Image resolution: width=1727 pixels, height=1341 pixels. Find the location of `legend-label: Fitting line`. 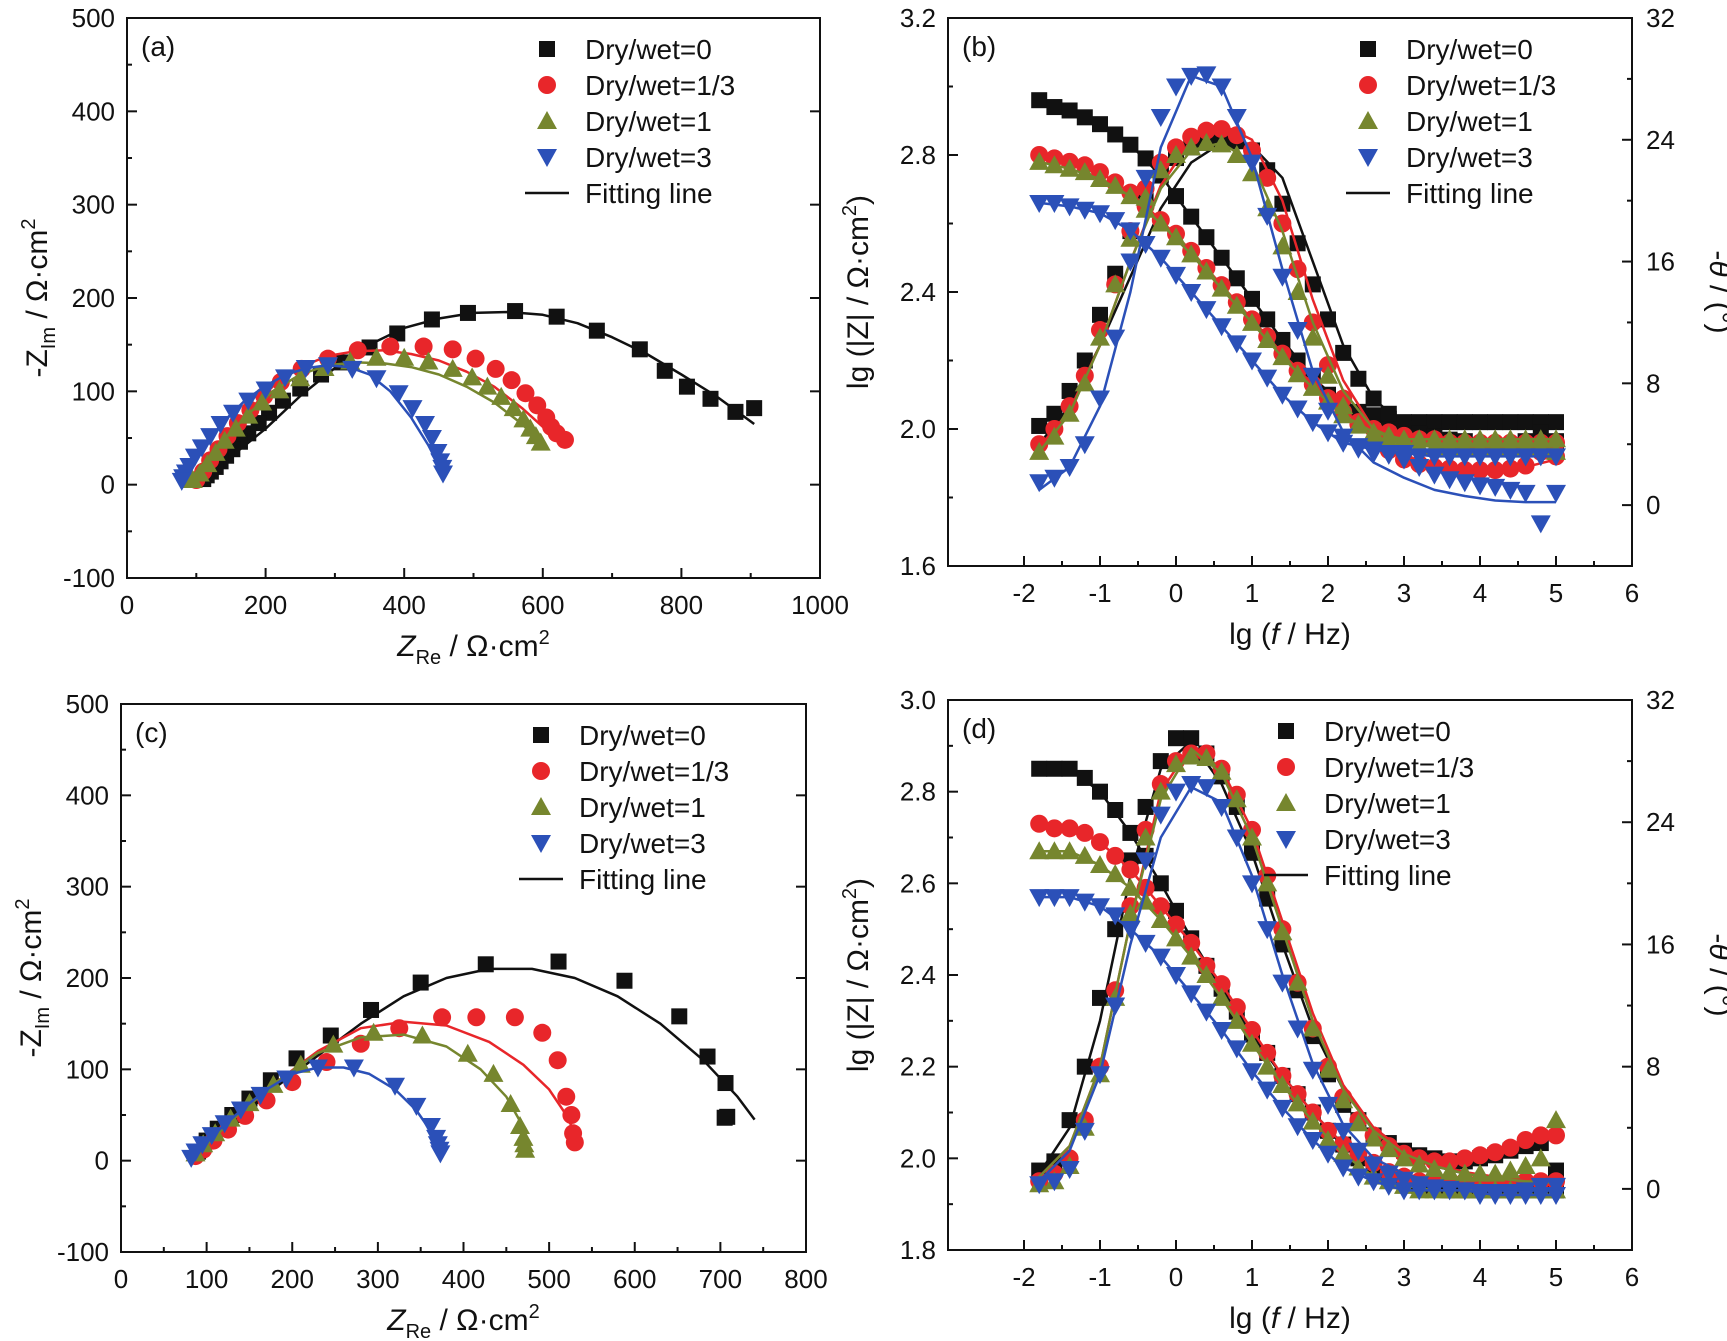

legend-label: Fitting line is located at coordinates (643, 879).